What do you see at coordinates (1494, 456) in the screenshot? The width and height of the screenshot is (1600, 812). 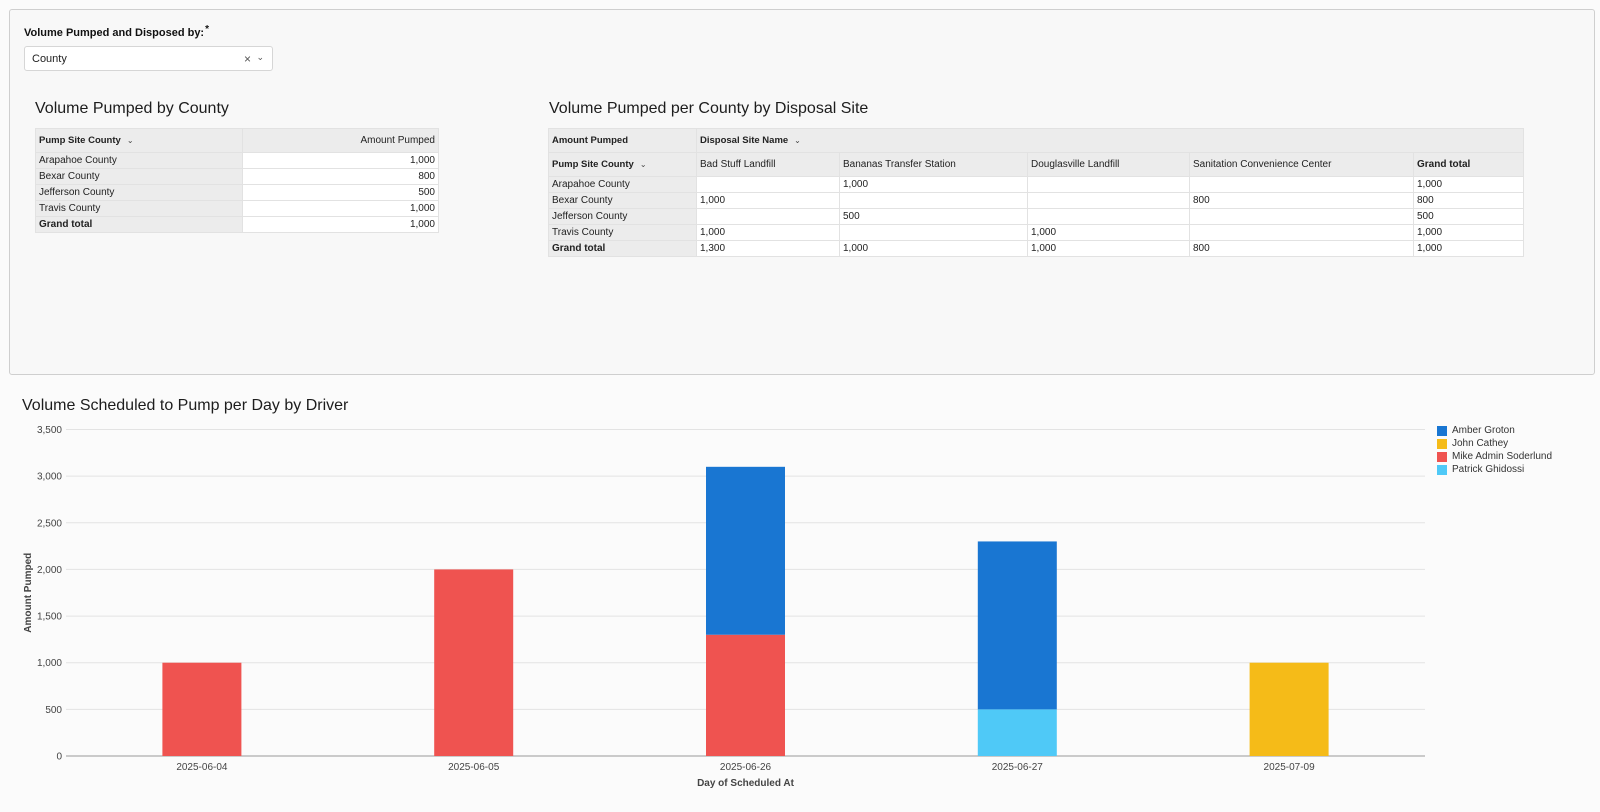 I see `legend-item: Mike Admin Soderlund` at bounding box center [1494, 456].